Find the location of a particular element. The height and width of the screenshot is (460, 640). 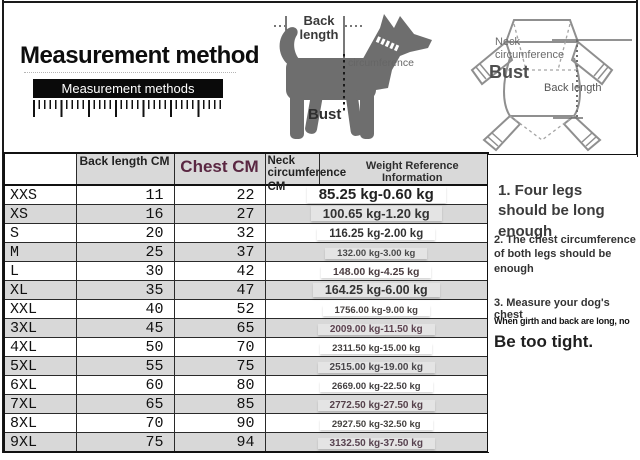

back-length-cell: 35 is located at coordinates (125, 290).